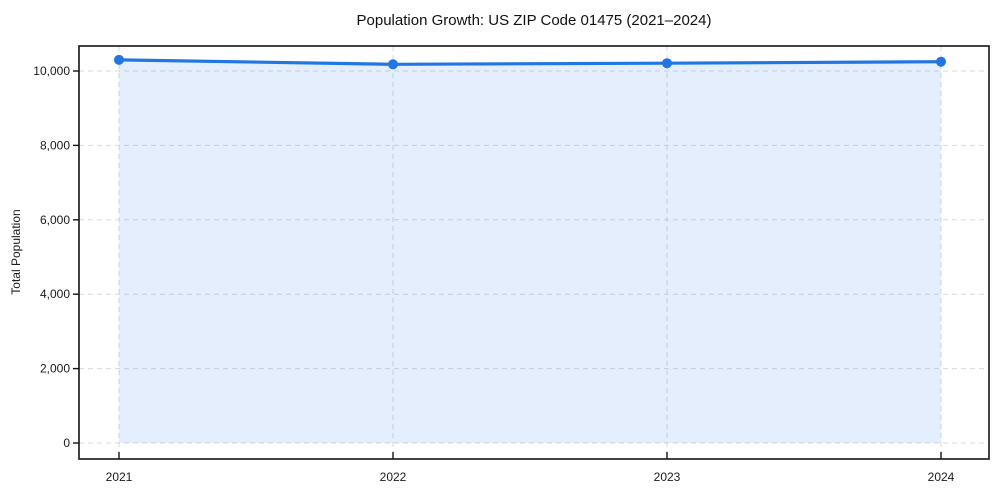  Describe the element at coordinates (941, 477) in the screenshot. I see `x-tick-label: 2024` at that location.